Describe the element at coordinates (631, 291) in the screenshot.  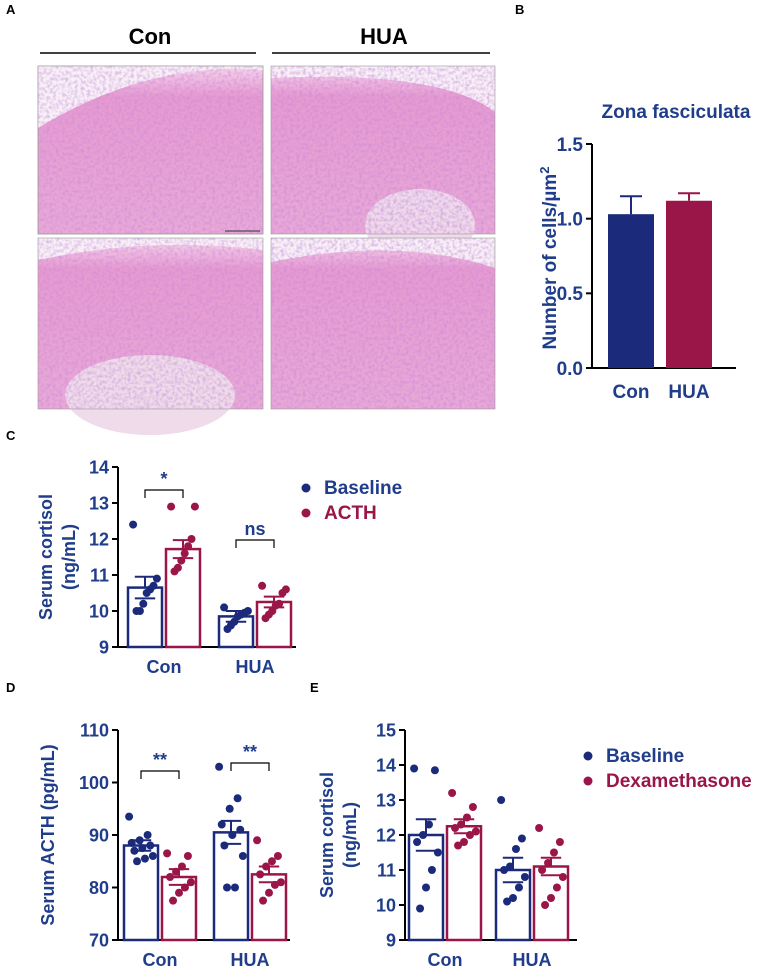
I see `bar-con` at that location.